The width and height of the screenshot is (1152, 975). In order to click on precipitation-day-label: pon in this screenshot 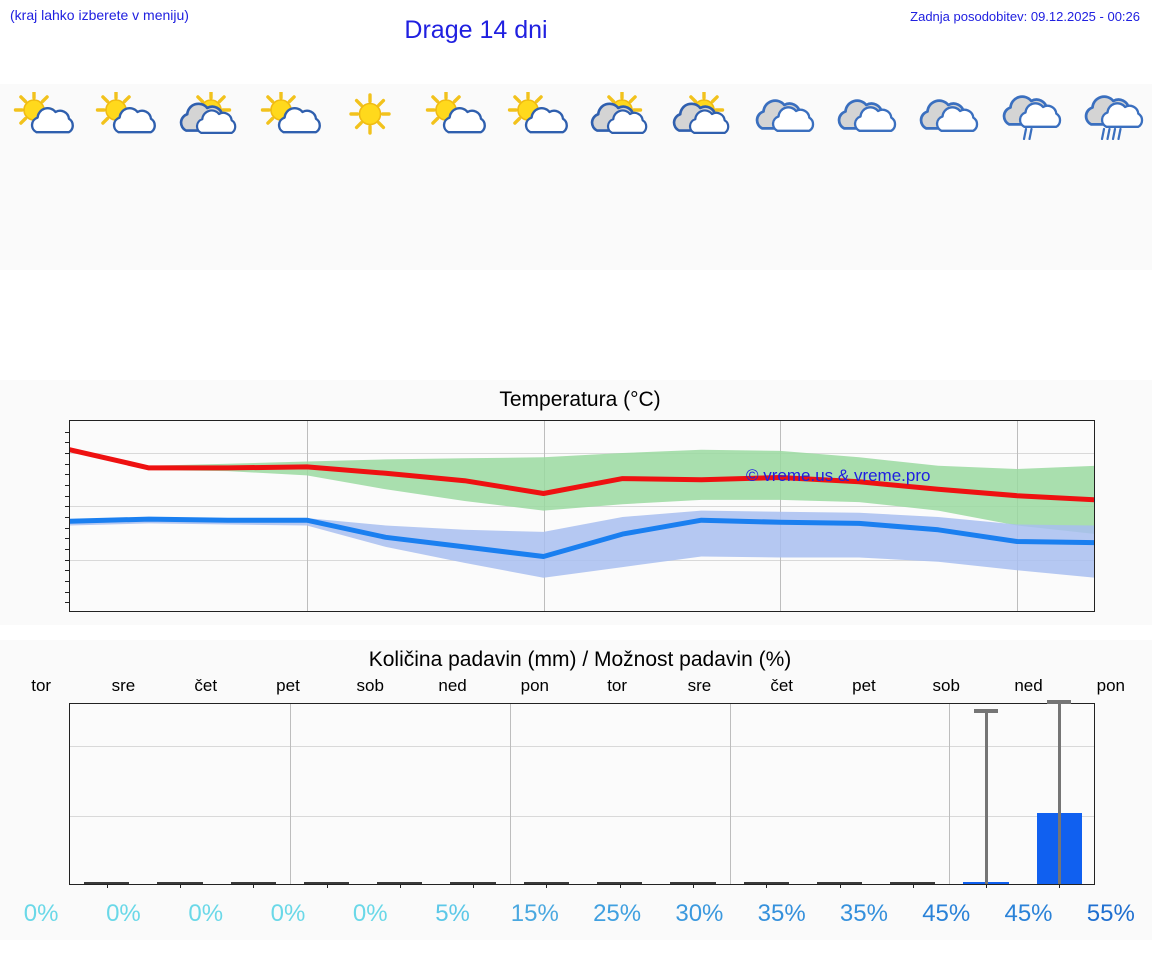, I will do `click(1110, 685)`.